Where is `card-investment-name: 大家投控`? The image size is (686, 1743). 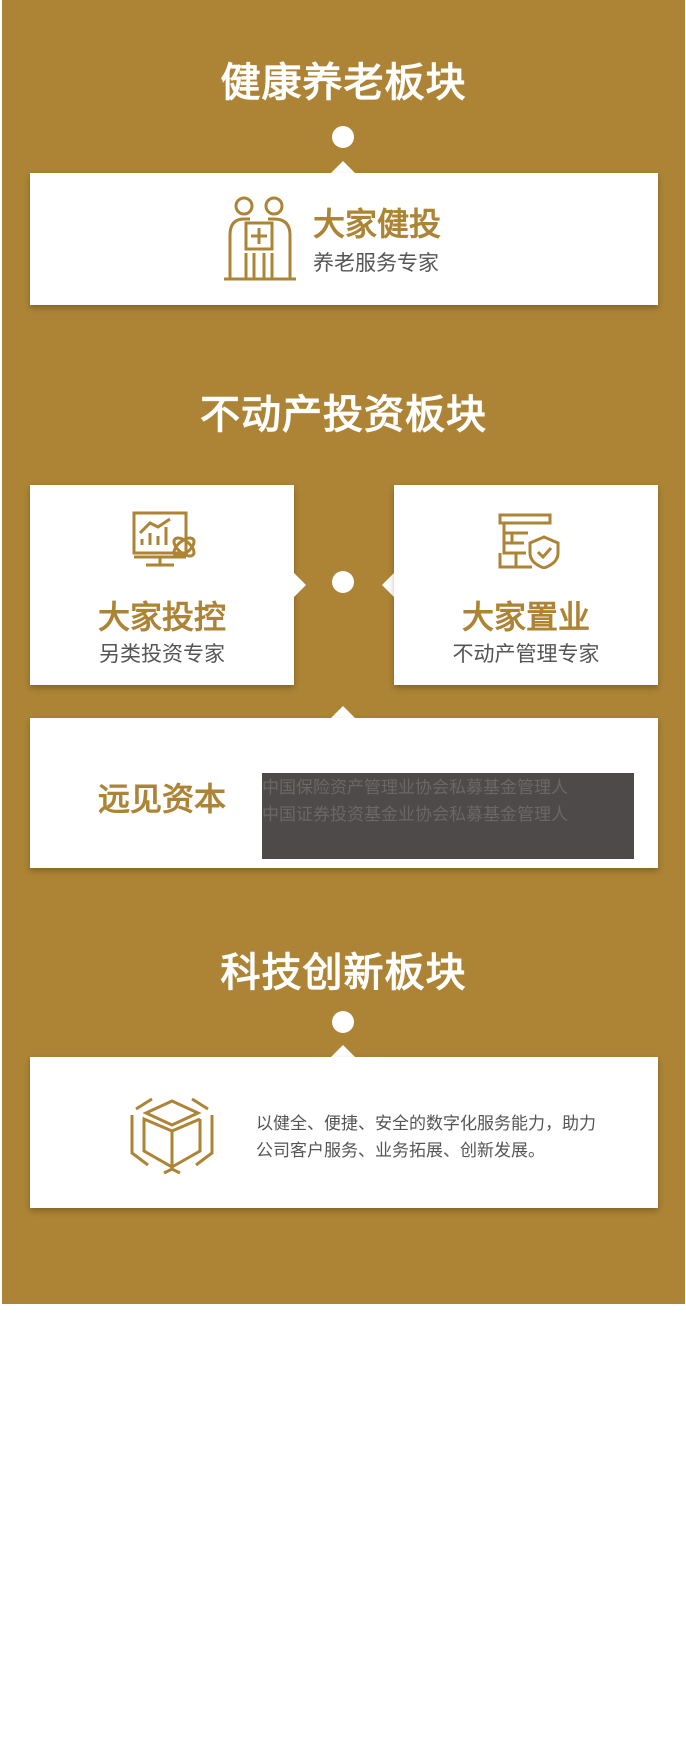 card-investment-name: 大家投控 is located at coordinates (161, 617).